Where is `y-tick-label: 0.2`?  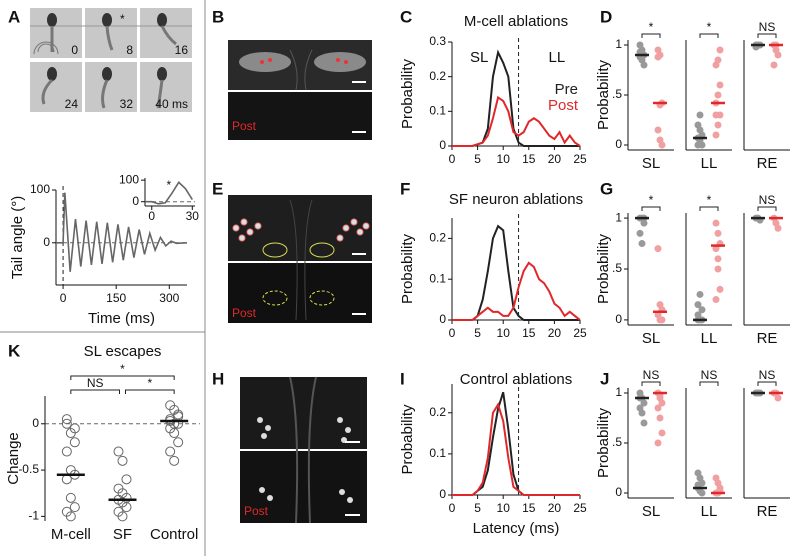
y-tick-label: 0.2 is located at coordinates (437, 76).